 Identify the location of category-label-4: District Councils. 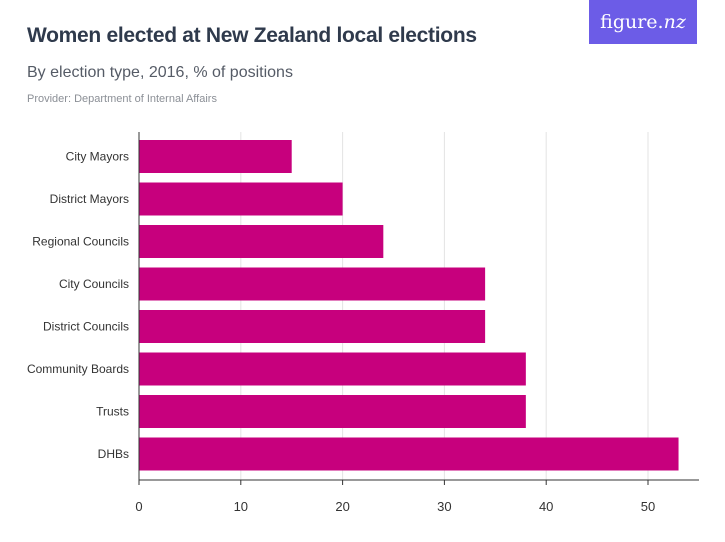
(86, 327).